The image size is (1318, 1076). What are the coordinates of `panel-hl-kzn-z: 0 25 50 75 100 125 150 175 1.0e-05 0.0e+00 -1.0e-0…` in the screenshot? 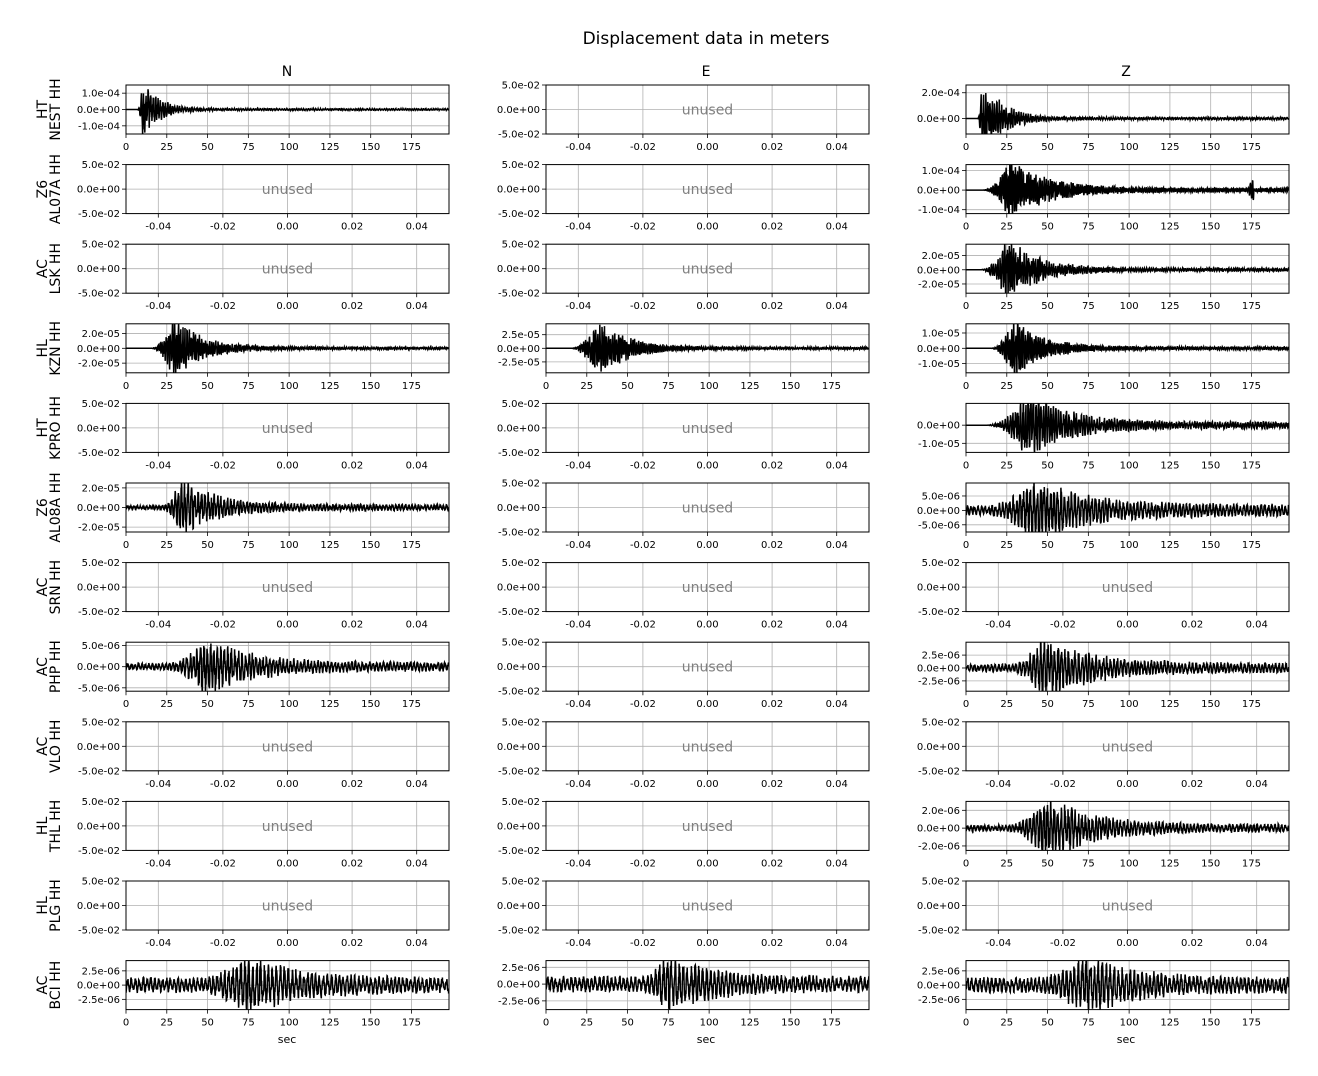 It's located at (1103, 357).